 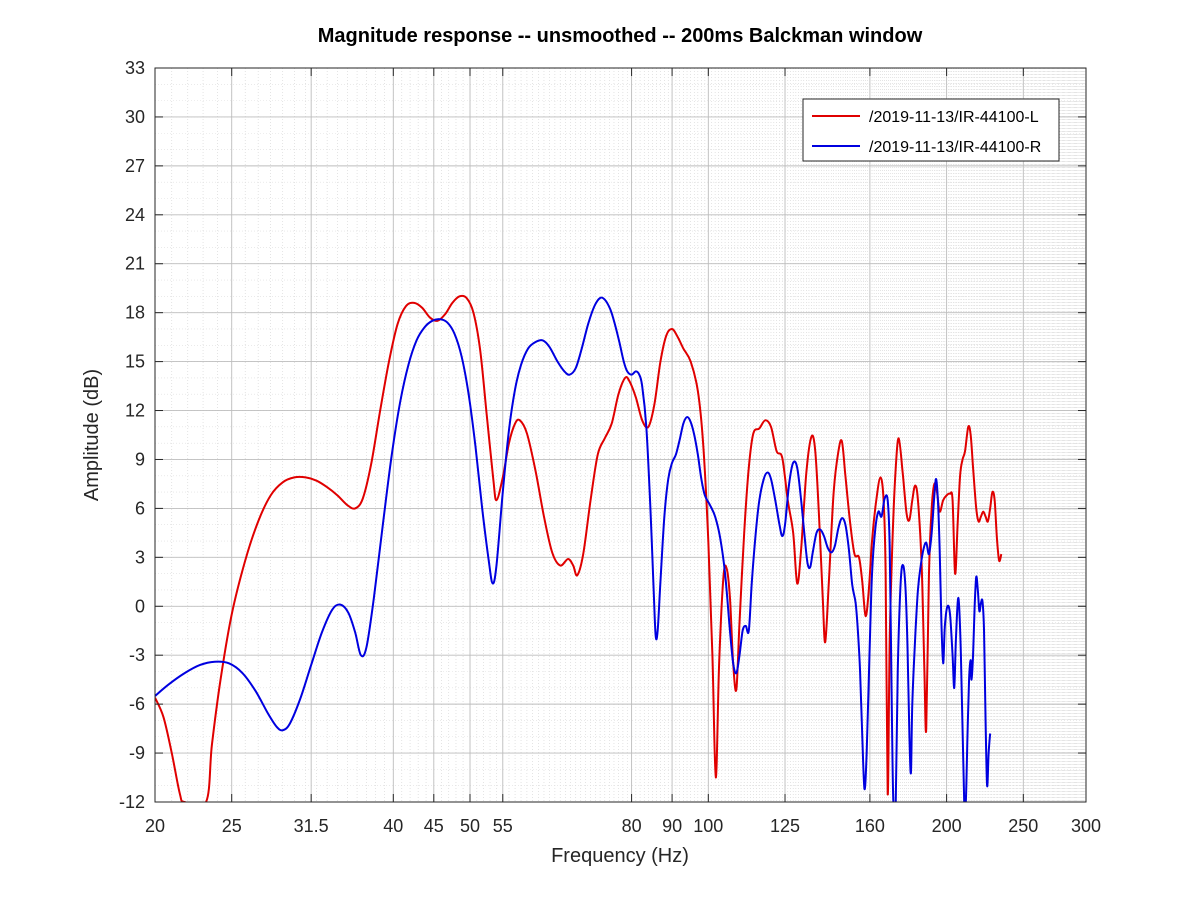 What do you see at coordinates (503, 826) in the screenshot?
I see `x-tick-label: 55` at bounding box center [503, 826].